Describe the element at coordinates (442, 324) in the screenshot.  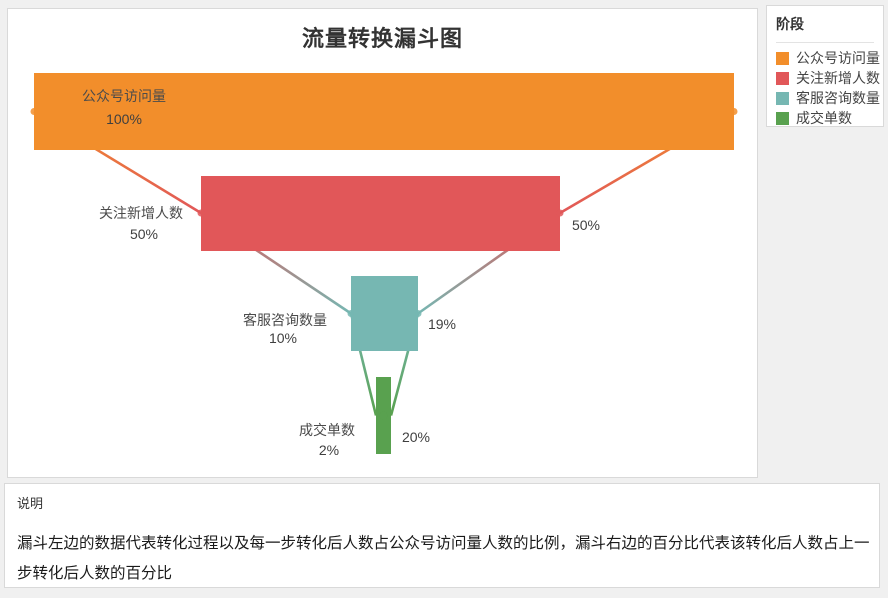
I see `stage-3-pct-of-prev-label: 19%` at that location.